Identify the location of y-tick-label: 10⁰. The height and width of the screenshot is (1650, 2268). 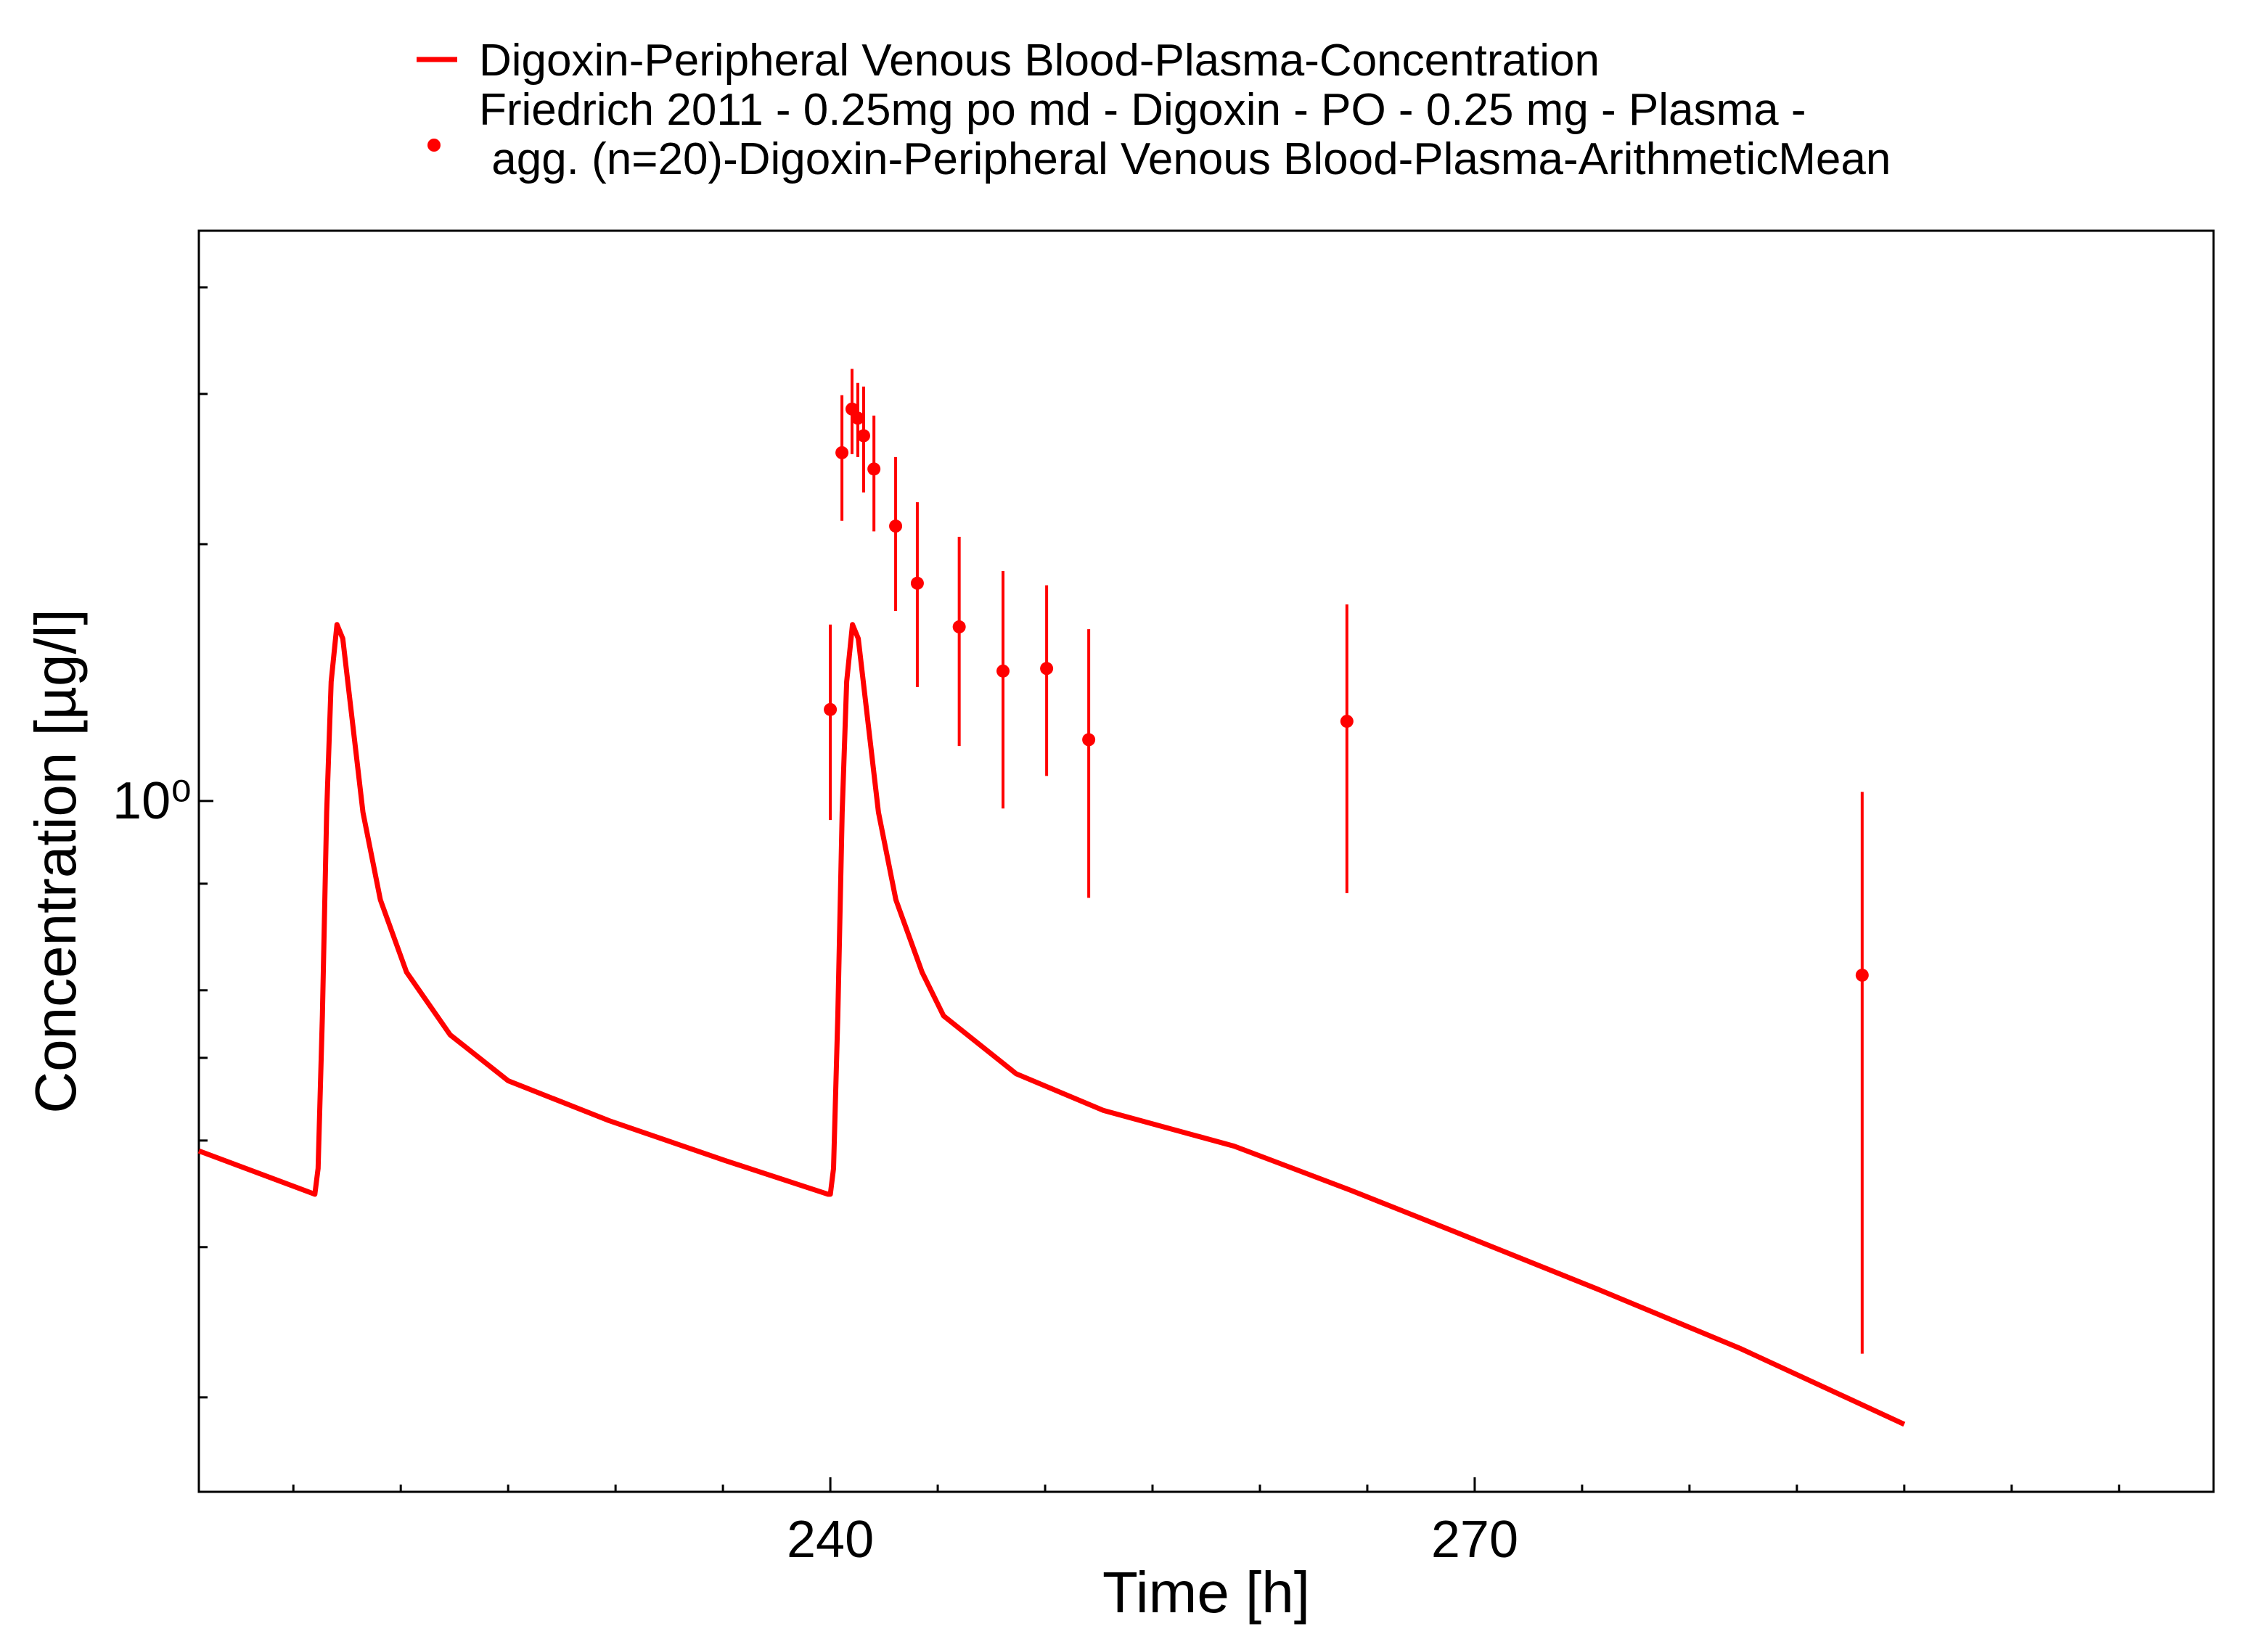
(152, 801).